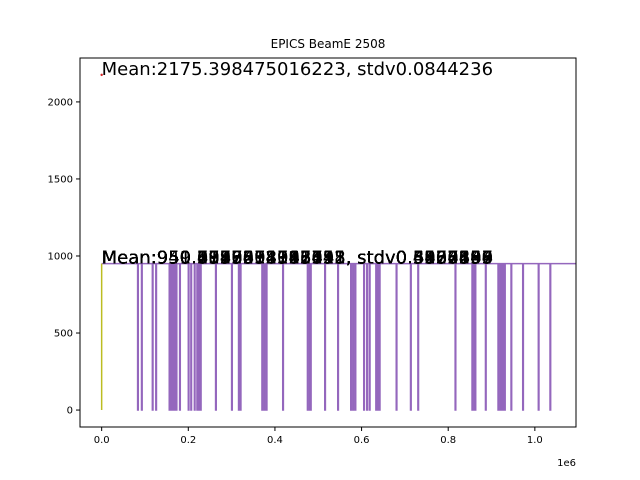 The width and height of the screenshot is (640, 480). Describe the element at coordinates (297, 69) in the screenshot. I see `annotation-mean-stdv: Mean:2175.398475016223, stdv0.0844236` at that location.